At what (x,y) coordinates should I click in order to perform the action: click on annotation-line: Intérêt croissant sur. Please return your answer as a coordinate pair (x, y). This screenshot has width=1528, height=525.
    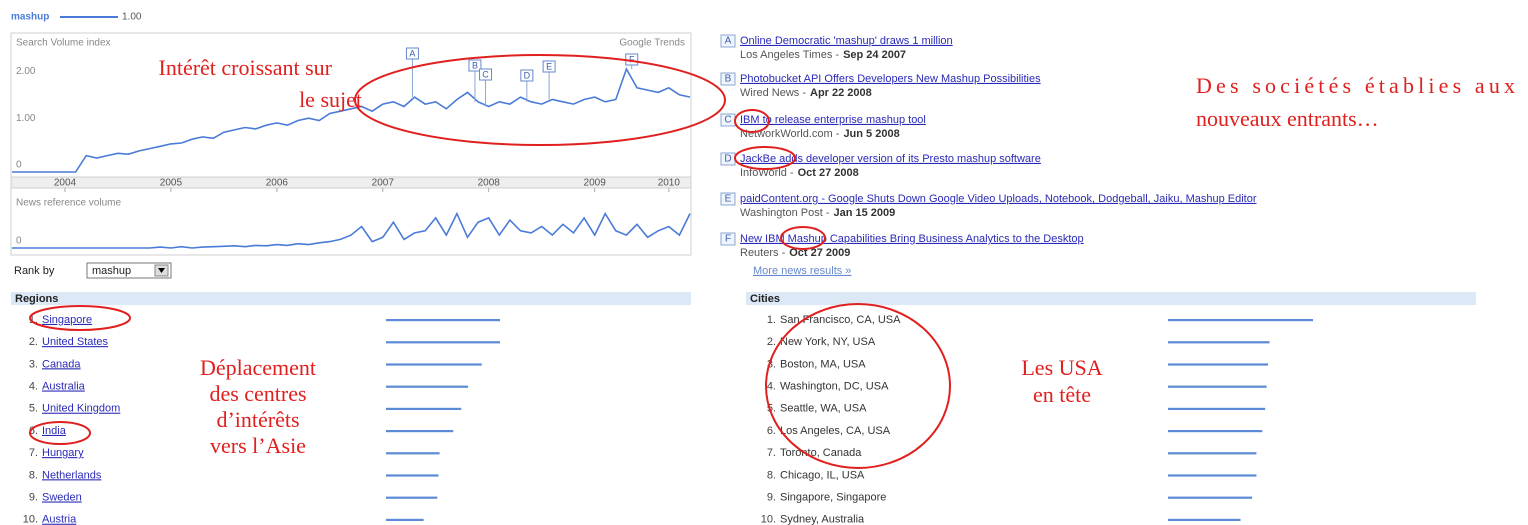
    Looking at the image, I should click on (246, 67).